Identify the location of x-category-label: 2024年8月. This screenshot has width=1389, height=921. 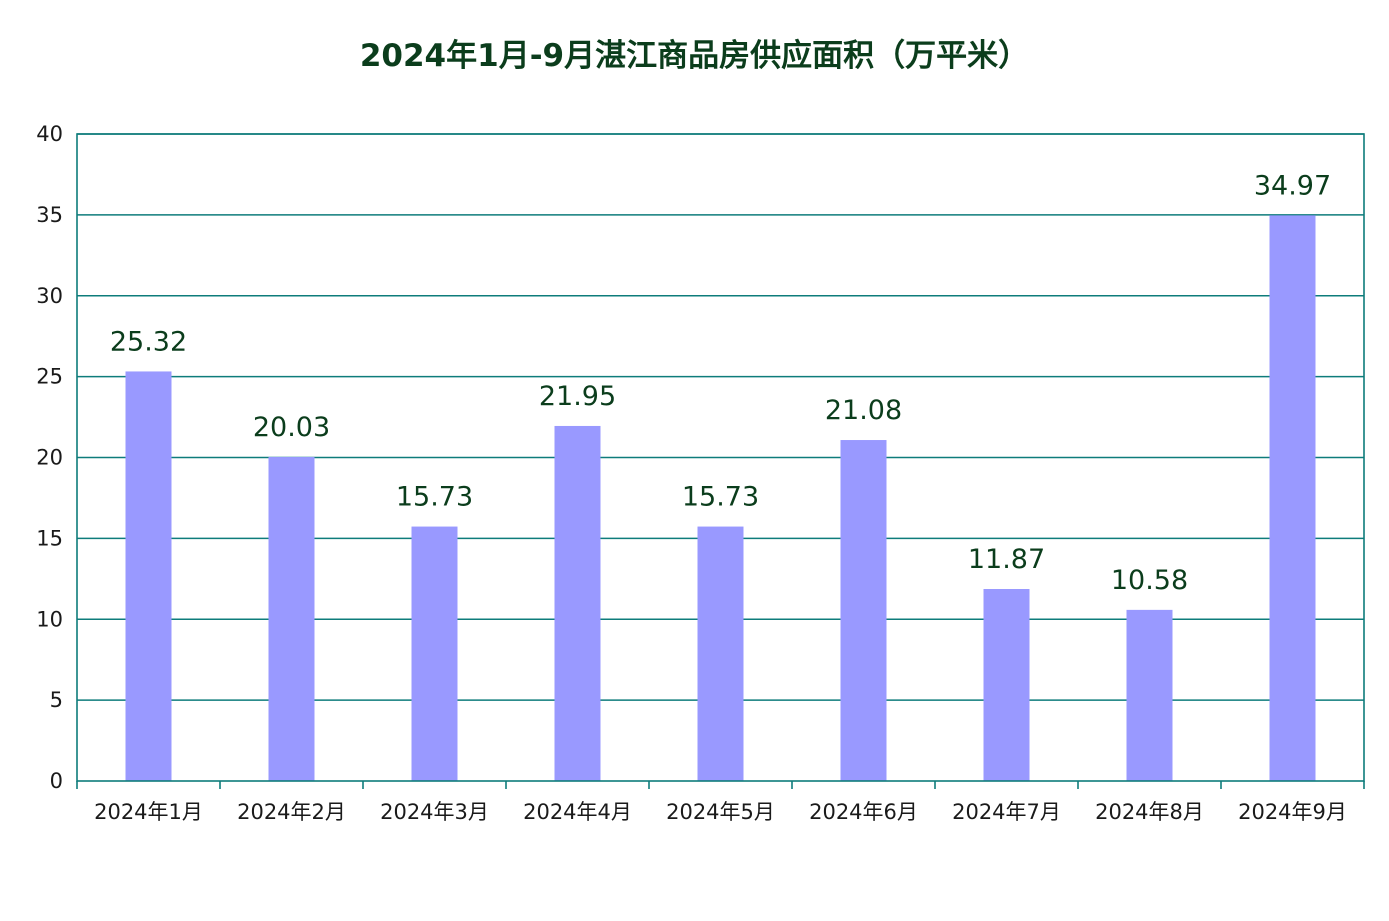
(1149, 812).